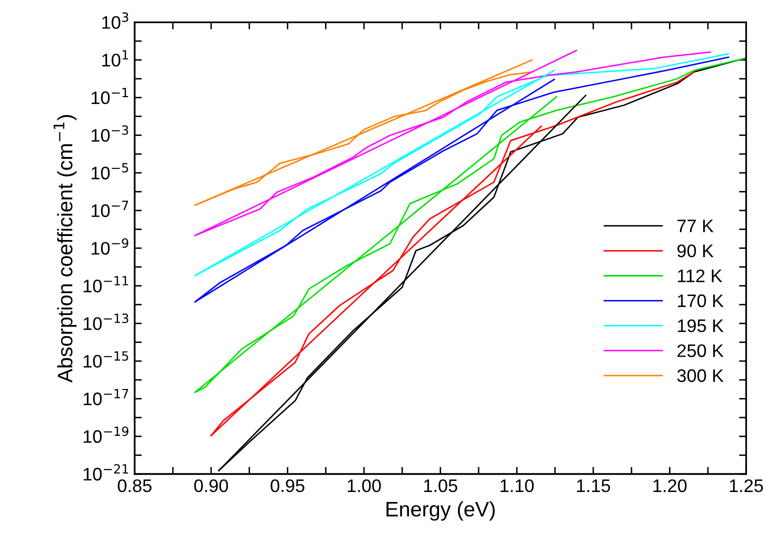 The width and height of the screenshot is (774, 557). What do you see at coordinates (65, 249) in the screenshot?
I see `y-axis-title: Absorption coefficient (cm$^{−1}$)` at bounding box center [65, 249].